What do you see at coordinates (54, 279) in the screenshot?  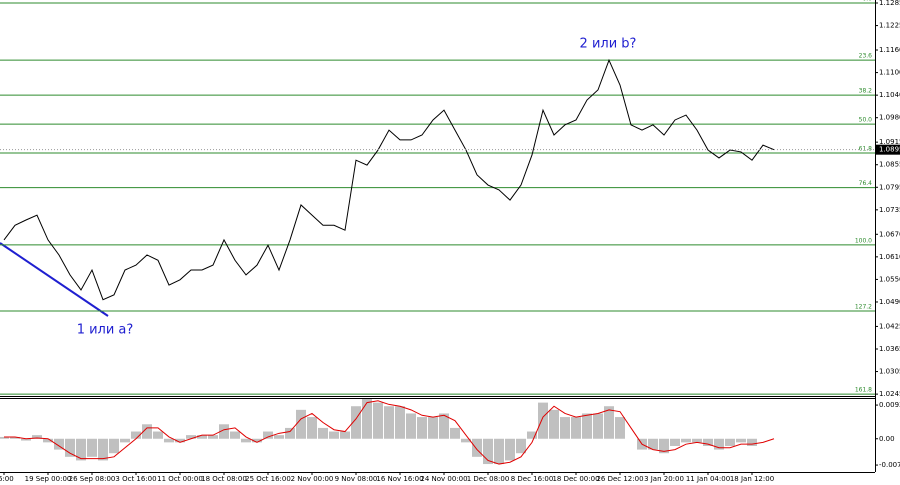 I see `wave-line` at bounding box center [54, 279].